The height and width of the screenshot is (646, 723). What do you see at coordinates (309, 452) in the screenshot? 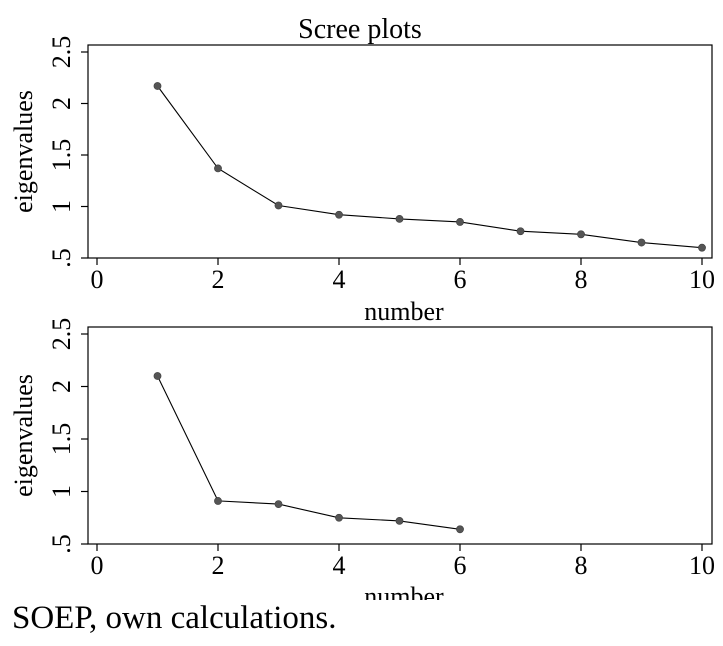
I see `series-line` at bounding box center [309, 452].